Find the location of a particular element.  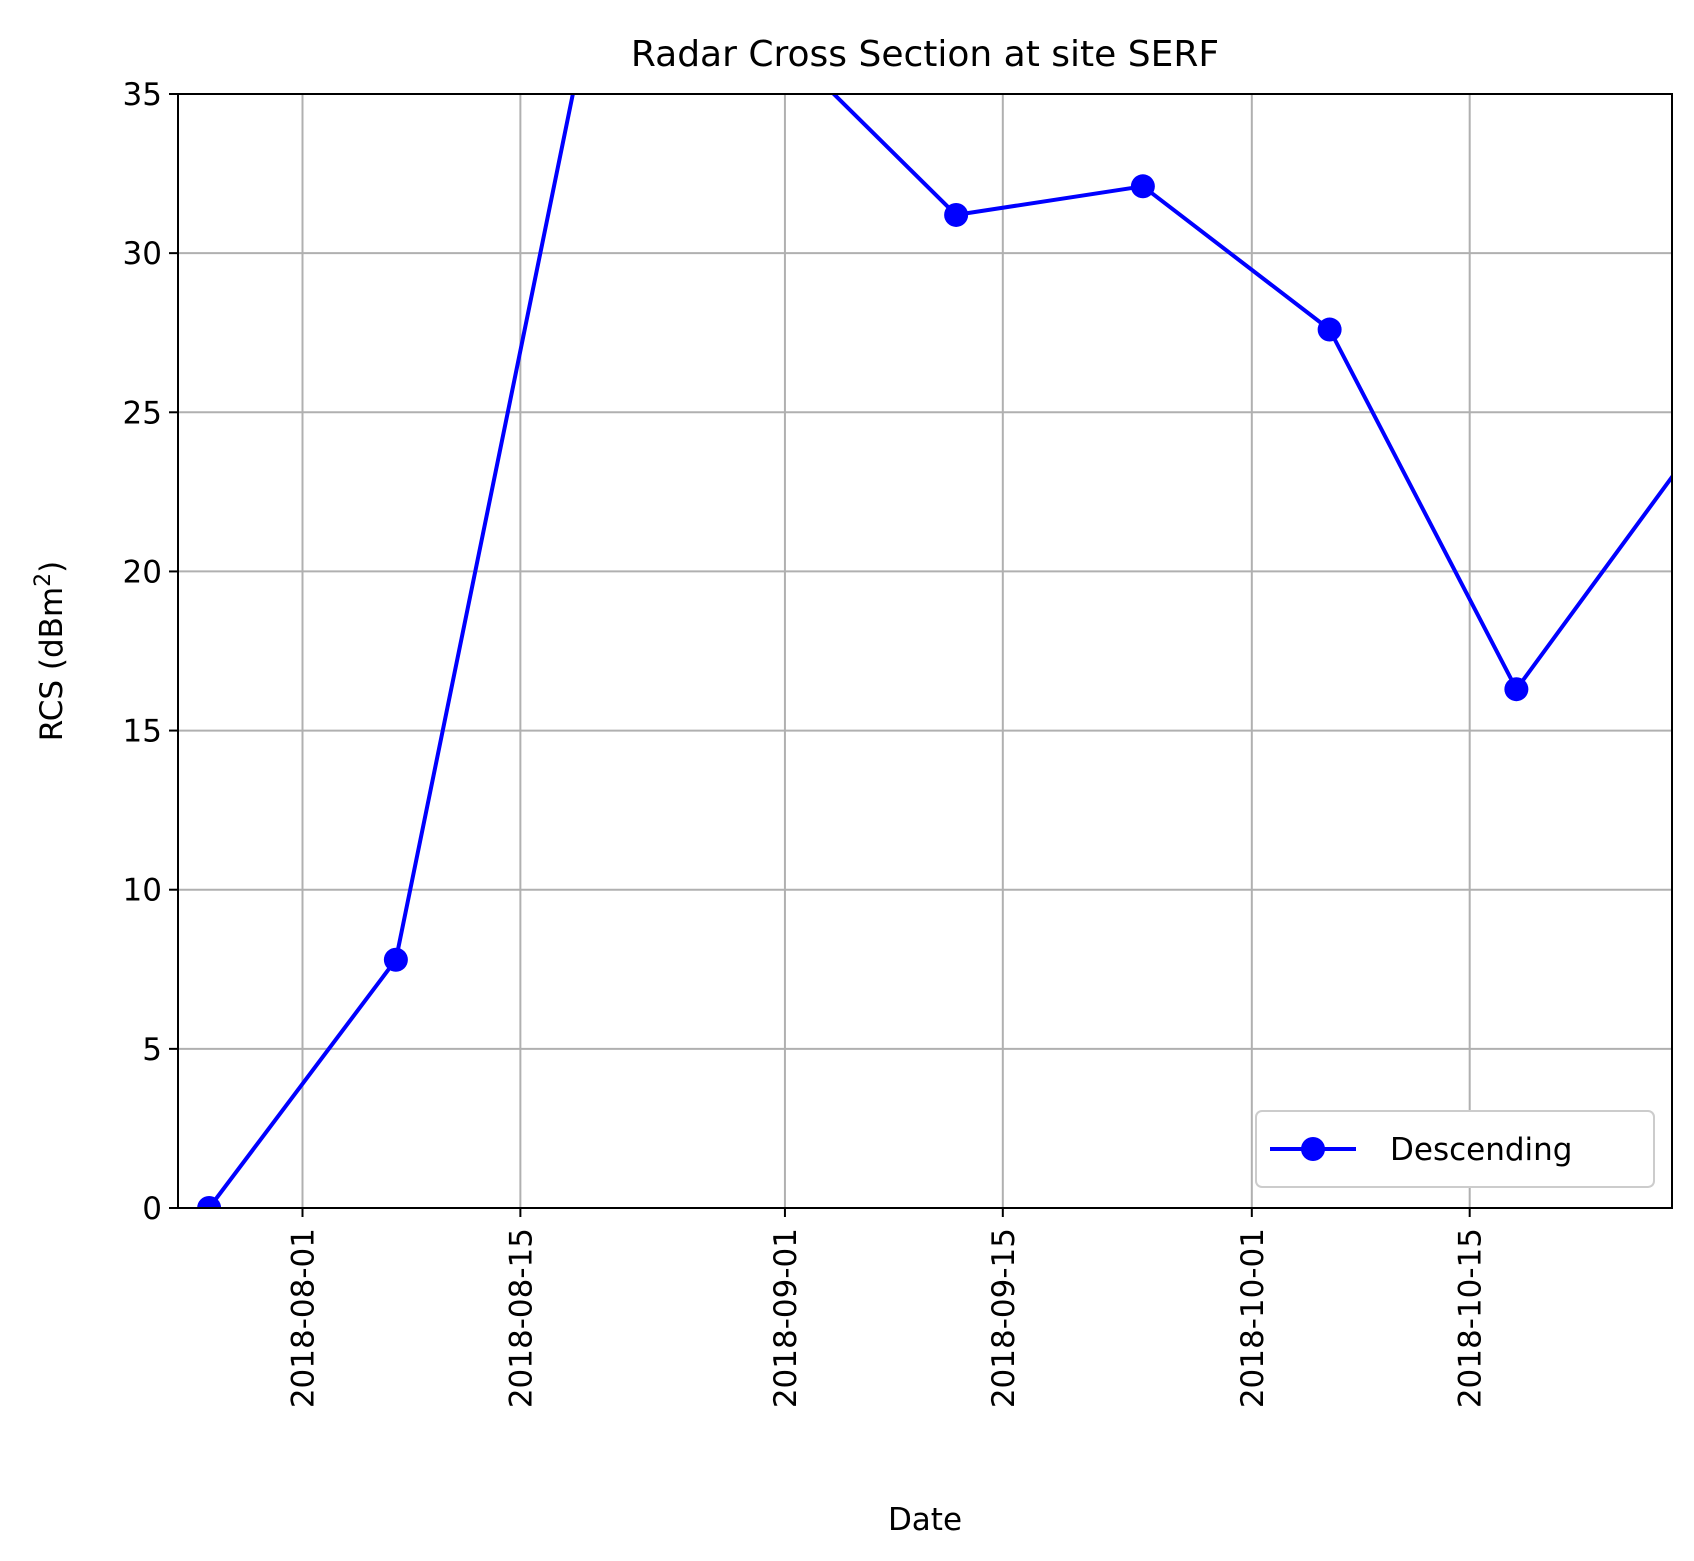

x-tick-label: 2018-09-15 is located at coordinates (1004, 1318).